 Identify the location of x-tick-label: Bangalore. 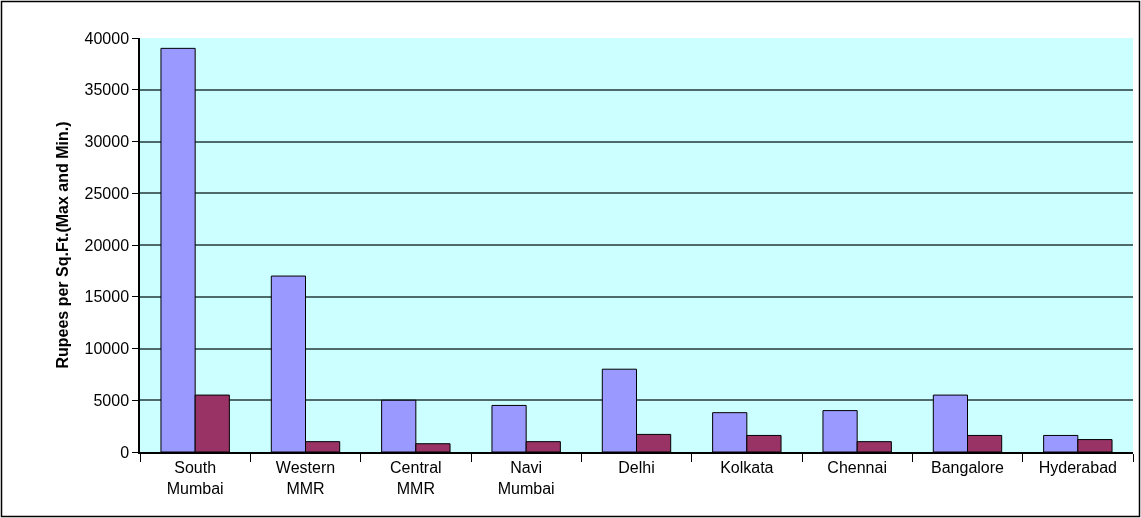
(968, 467).